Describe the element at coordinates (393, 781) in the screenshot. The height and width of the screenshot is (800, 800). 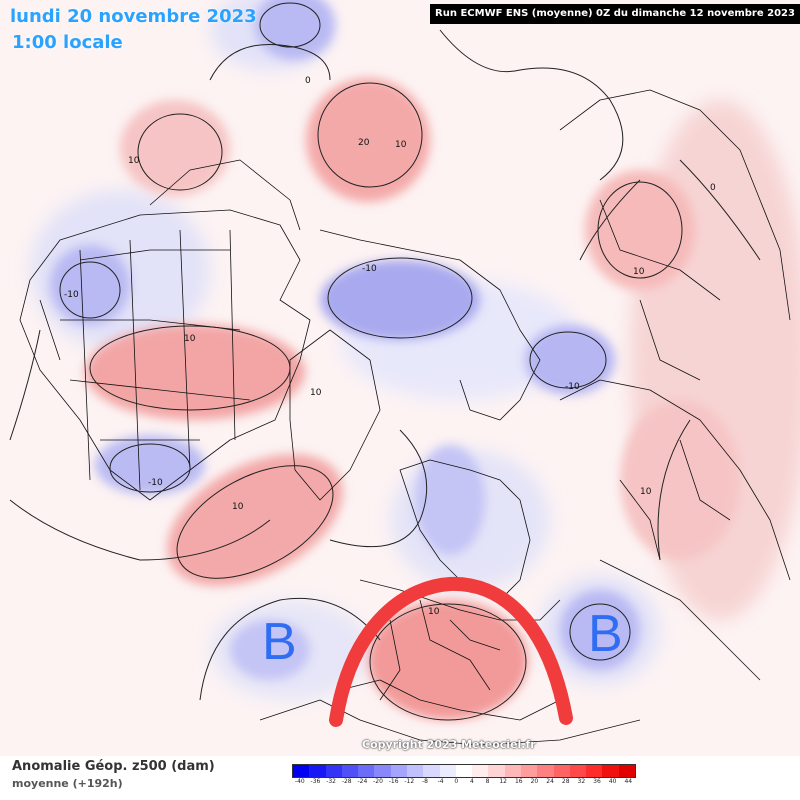
I see `color-scale-tick: -16` at that location.